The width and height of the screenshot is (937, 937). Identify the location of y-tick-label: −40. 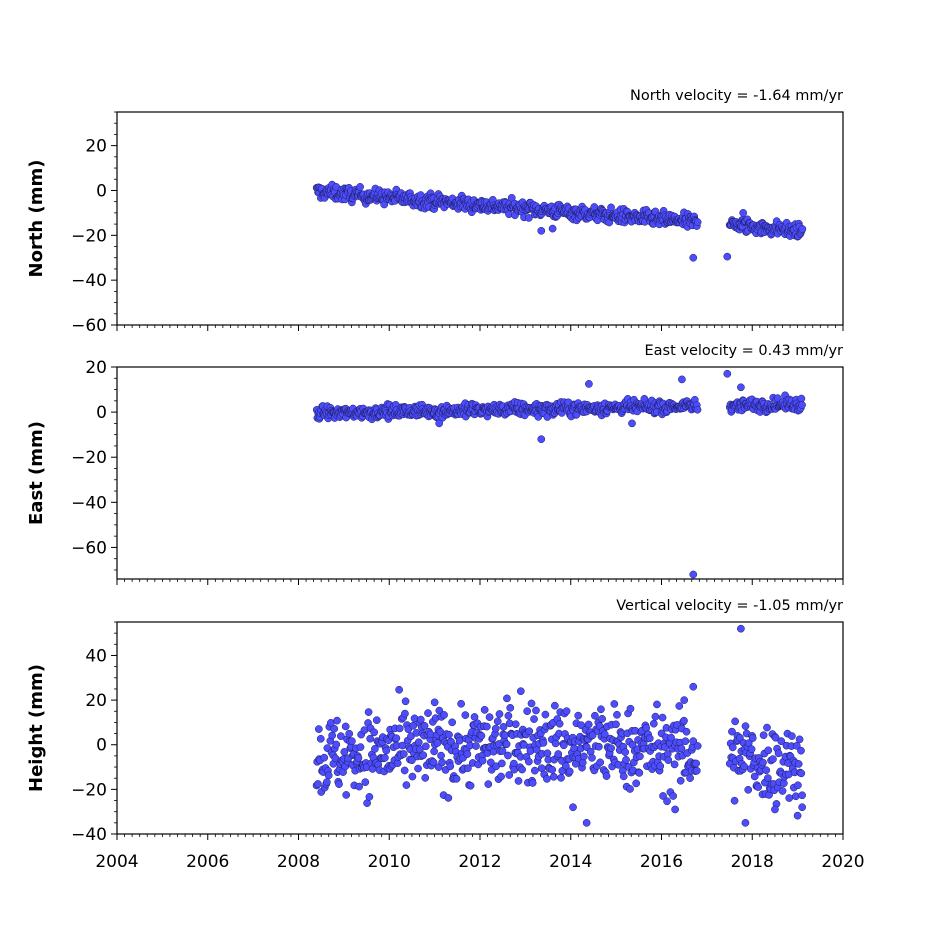
(89, 281).